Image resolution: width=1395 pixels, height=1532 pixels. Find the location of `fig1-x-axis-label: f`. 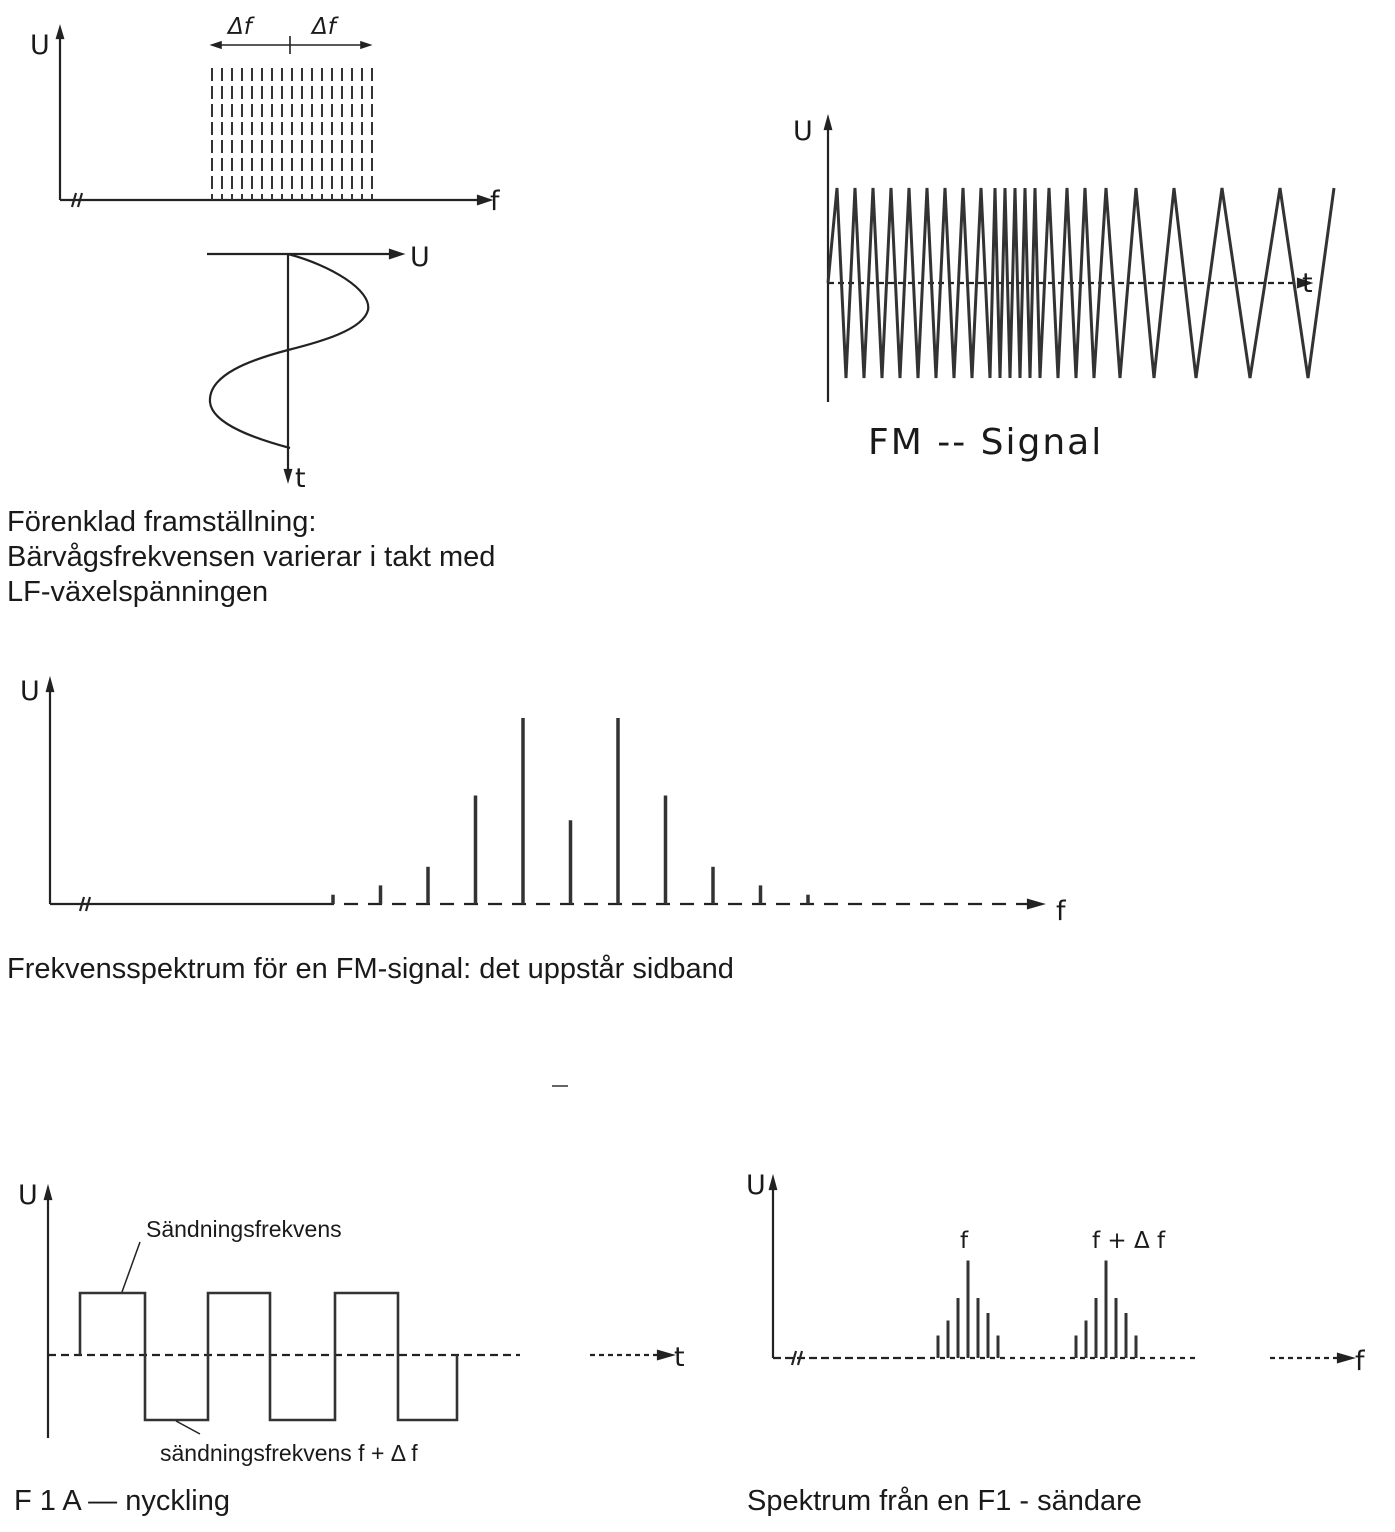

fig1-x-axis-label: f is located at coordinates (495, 201).